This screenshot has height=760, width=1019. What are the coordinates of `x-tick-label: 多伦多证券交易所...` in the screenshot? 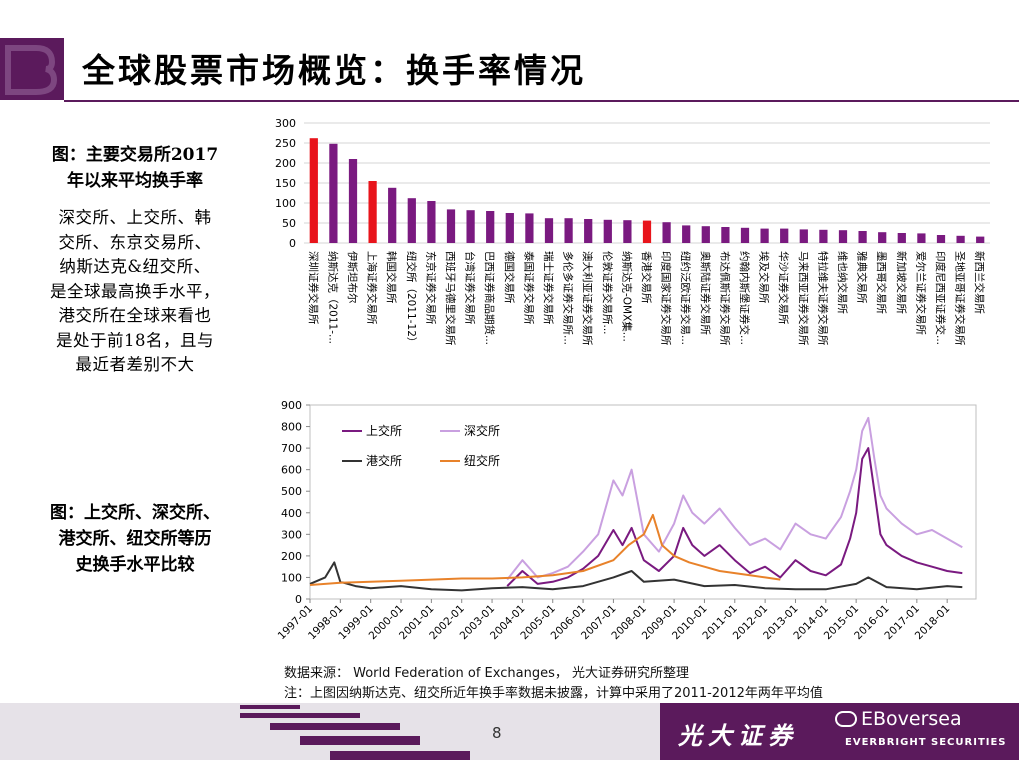 It's located at (568, 298).